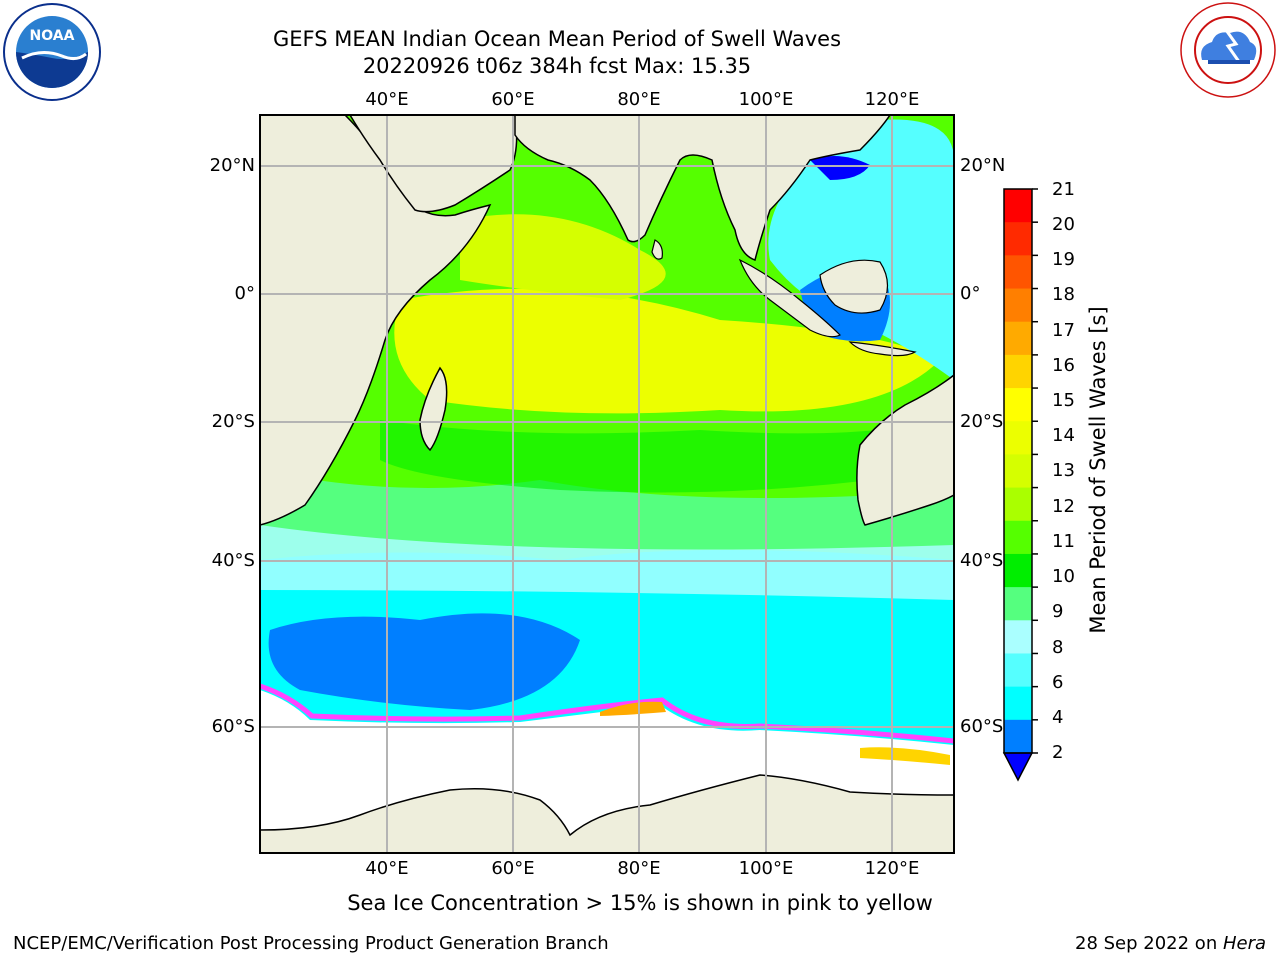  What do you see at coordinates (52, 52) in the screenshot?
I see `noaa-logo: NOAA` at bounding box center [52, 52].